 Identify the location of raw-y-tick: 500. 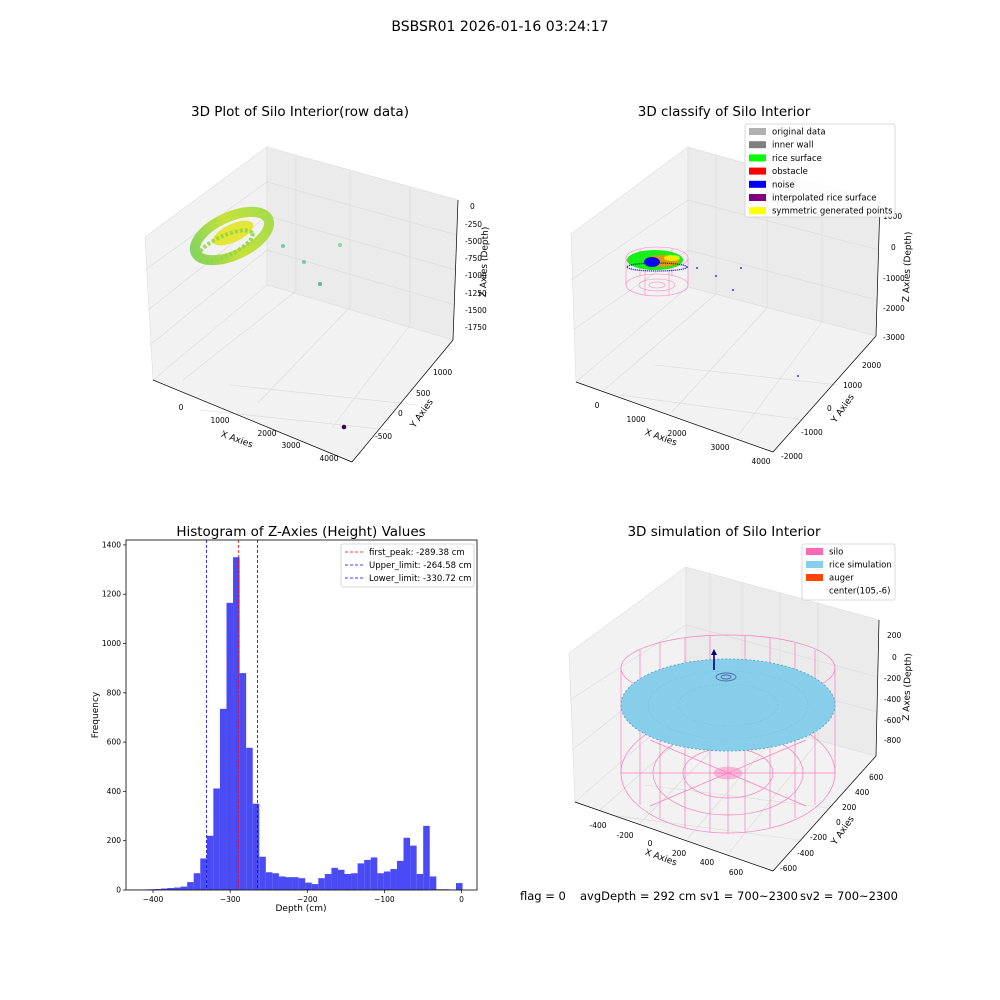
(423, 393).